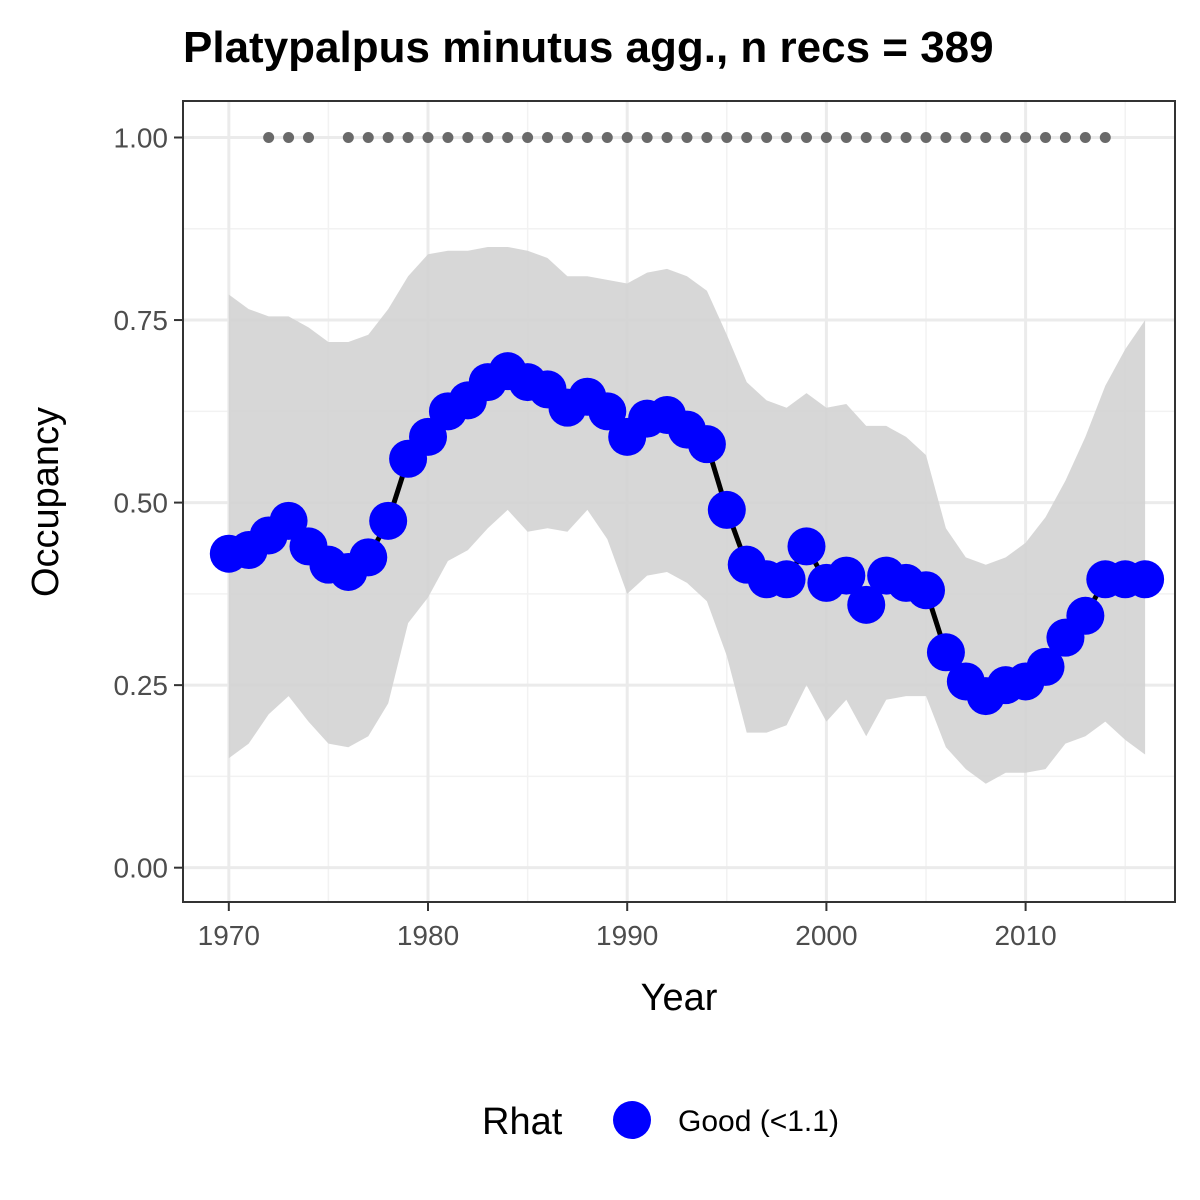 The width and height of the screenshot is (1200, 1200). I want to click on x-tick-label: 2000, so click(826, 935).